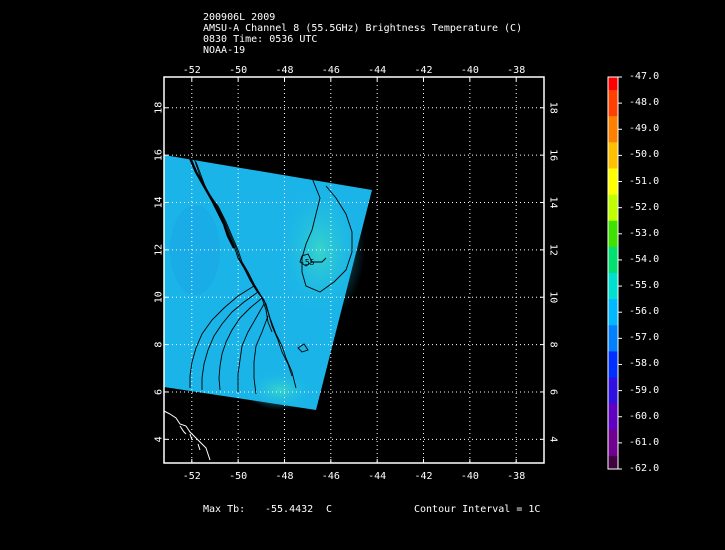 Image resolution: width=725 pixels, height=550 pixels. Describe the element at coordinates (192, 476) in the screenshot. I see `lon-label-bottom: -52` at that location.